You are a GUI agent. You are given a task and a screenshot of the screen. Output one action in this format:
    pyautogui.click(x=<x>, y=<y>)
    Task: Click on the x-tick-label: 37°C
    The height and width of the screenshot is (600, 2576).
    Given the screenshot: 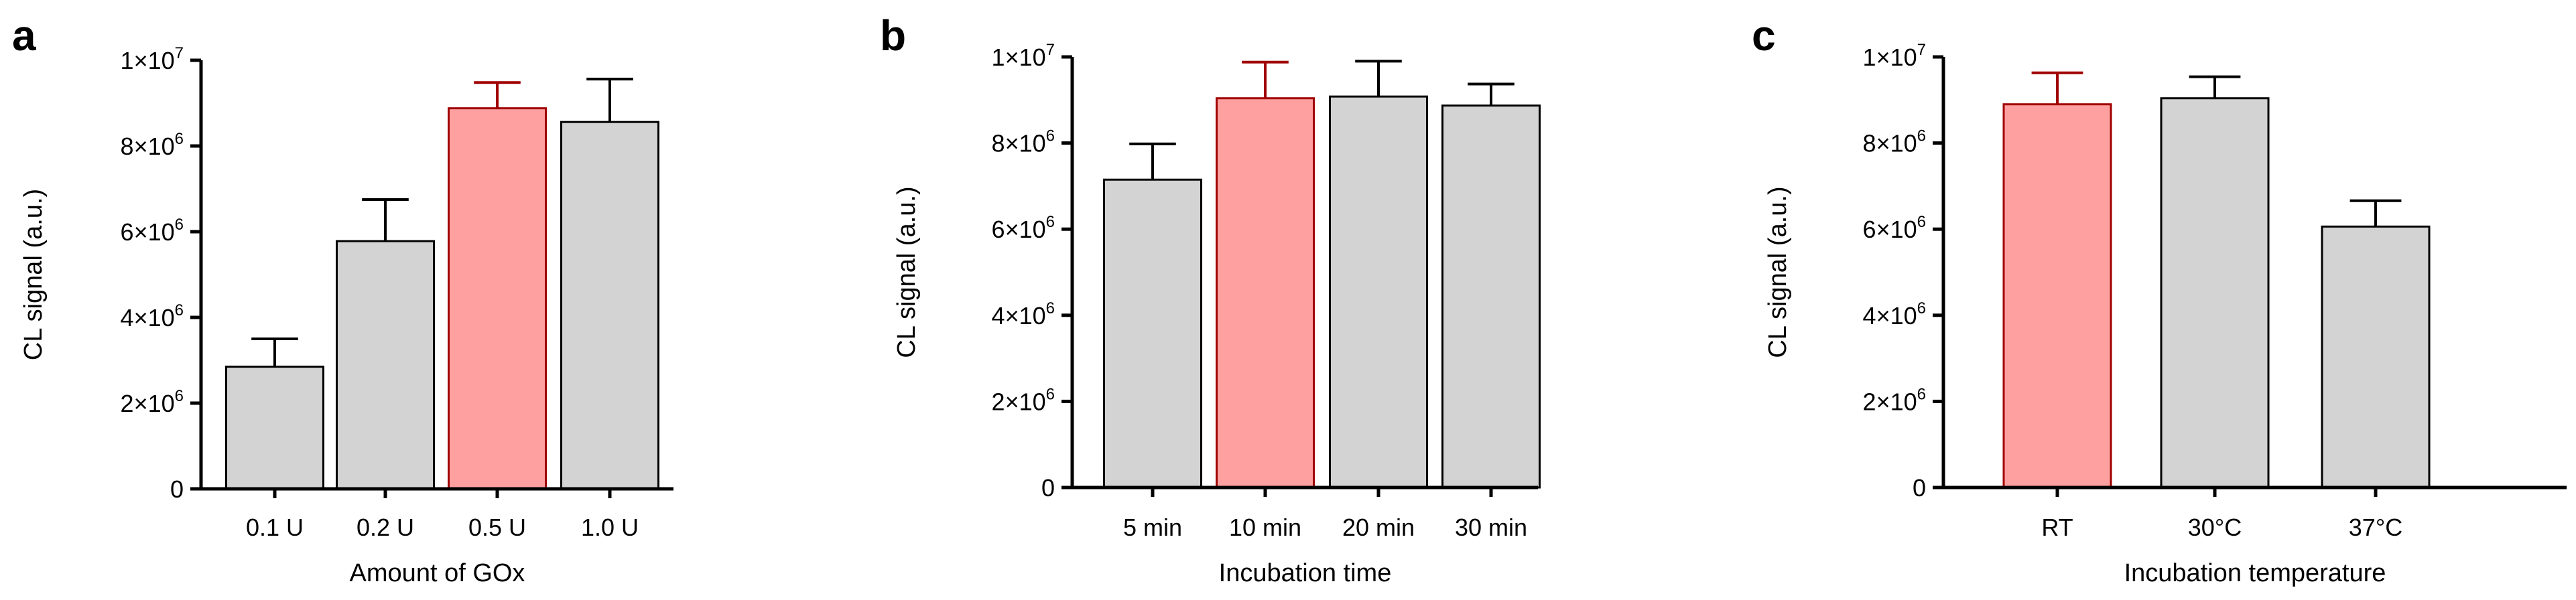 What is the action you would take?
    pyautogui.click(x=2375, y=527)
    